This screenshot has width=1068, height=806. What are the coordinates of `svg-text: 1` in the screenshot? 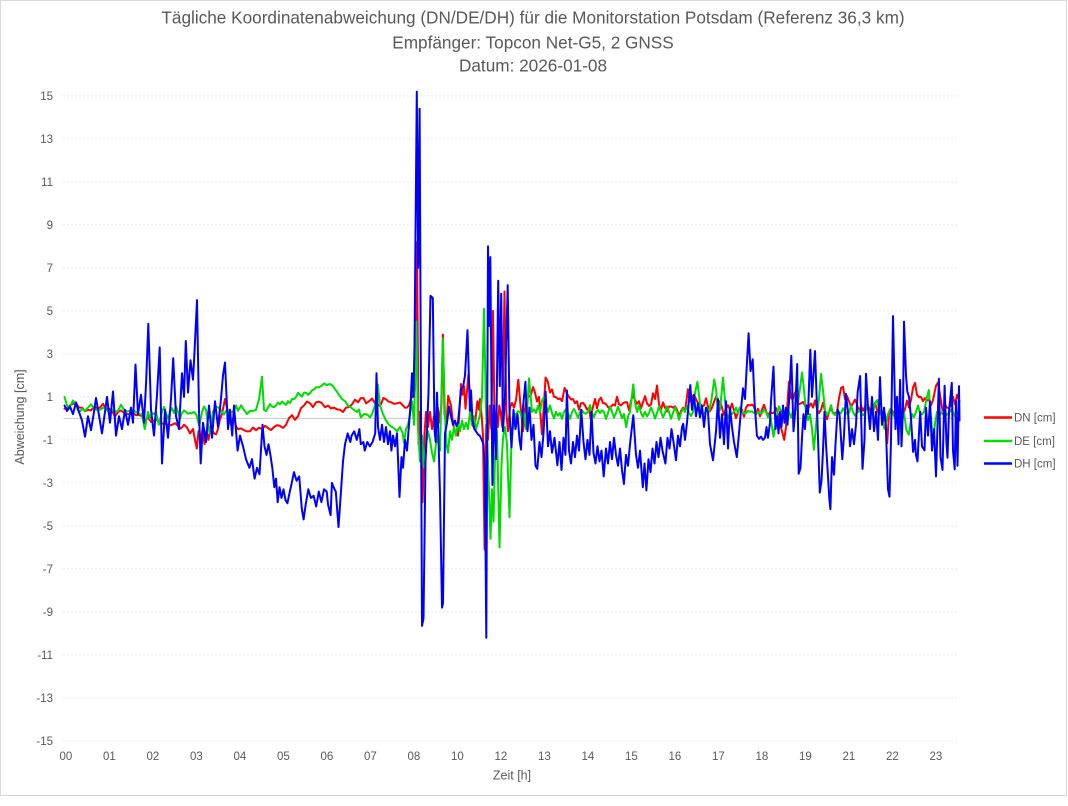 It's located at (50, 398).